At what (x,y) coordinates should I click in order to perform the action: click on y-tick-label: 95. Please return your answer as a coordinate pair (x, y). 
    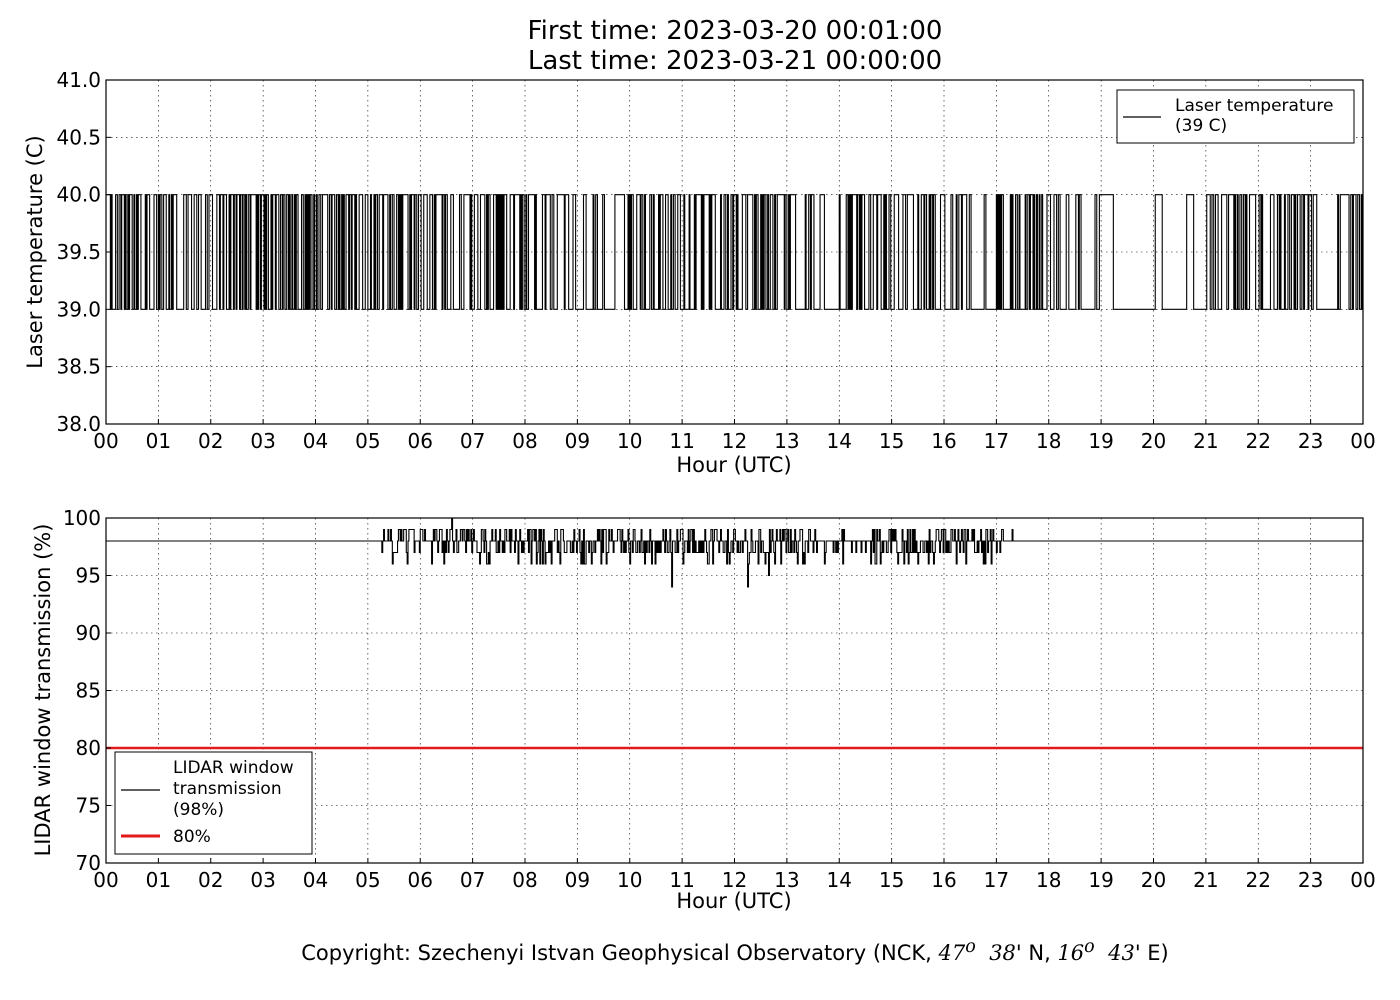
    Looking at the image, I should click on (88, 576).